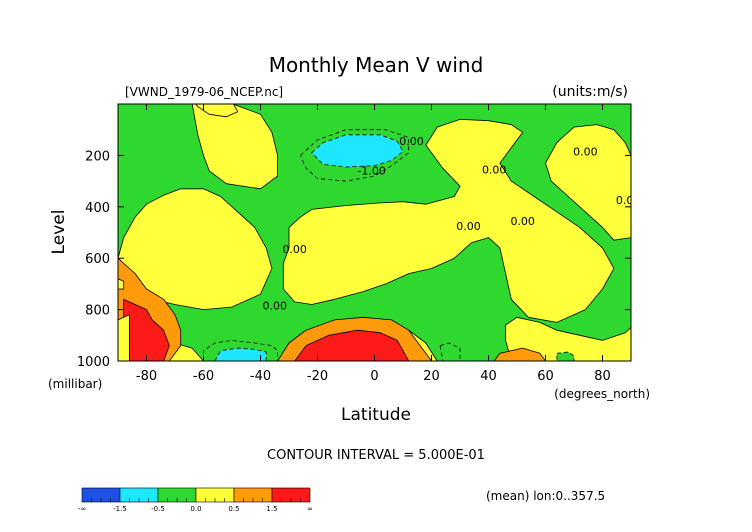 This screenshot has height=532, width=752. I want to click on contour-label-6: 0.00, so click(411, 141).